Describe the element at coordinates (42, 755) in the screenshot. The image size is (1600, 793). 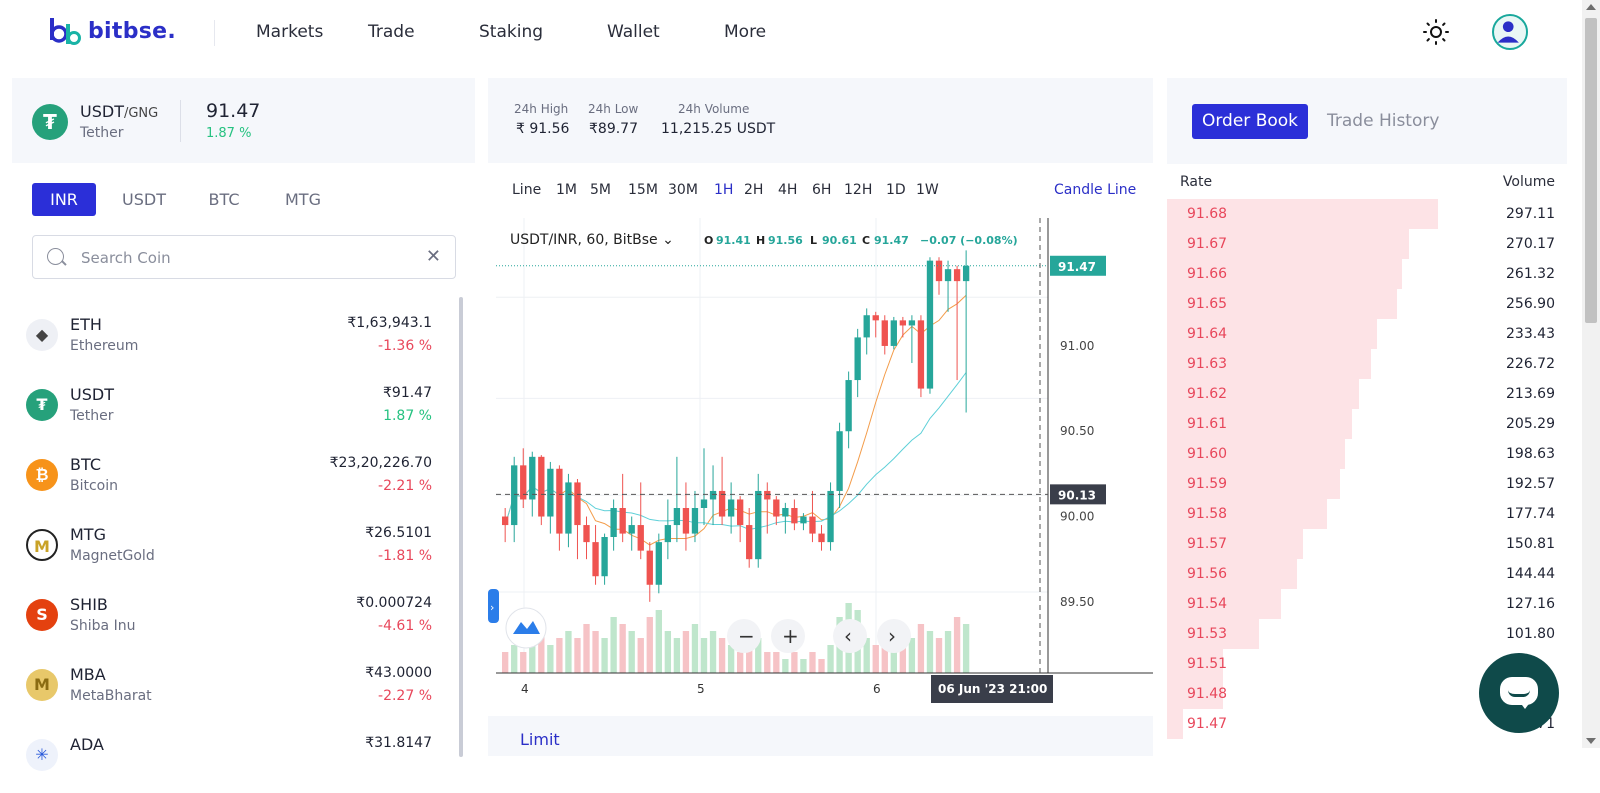
I see `cardano-icon: ✳` at that location.